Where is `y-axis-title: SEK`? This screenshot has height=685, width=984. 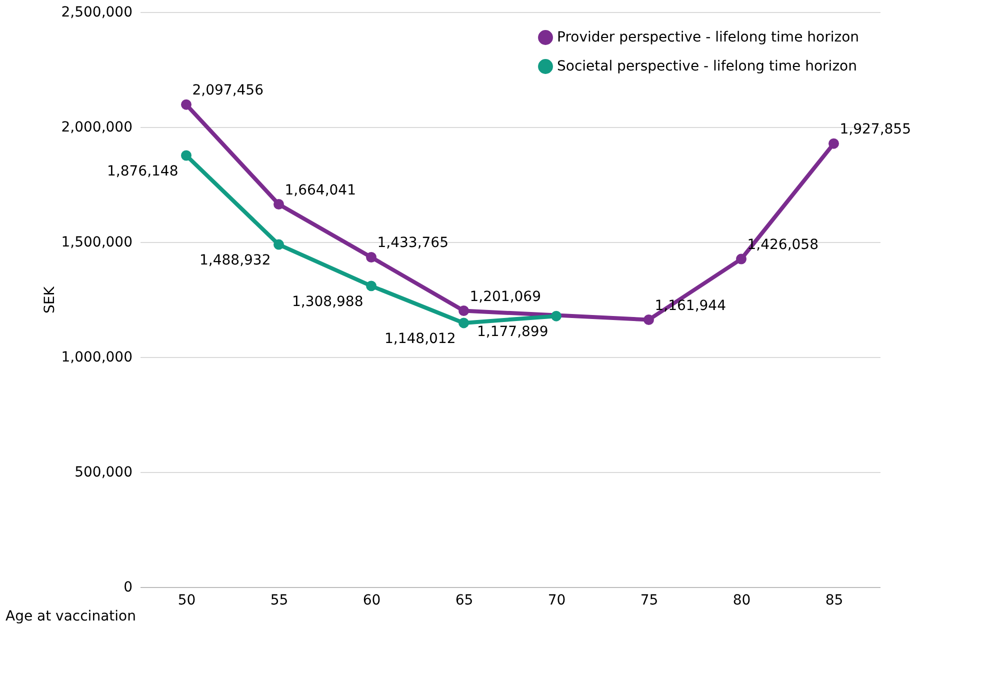
y-axis-title: SEK is located at coordinates (50, 300).